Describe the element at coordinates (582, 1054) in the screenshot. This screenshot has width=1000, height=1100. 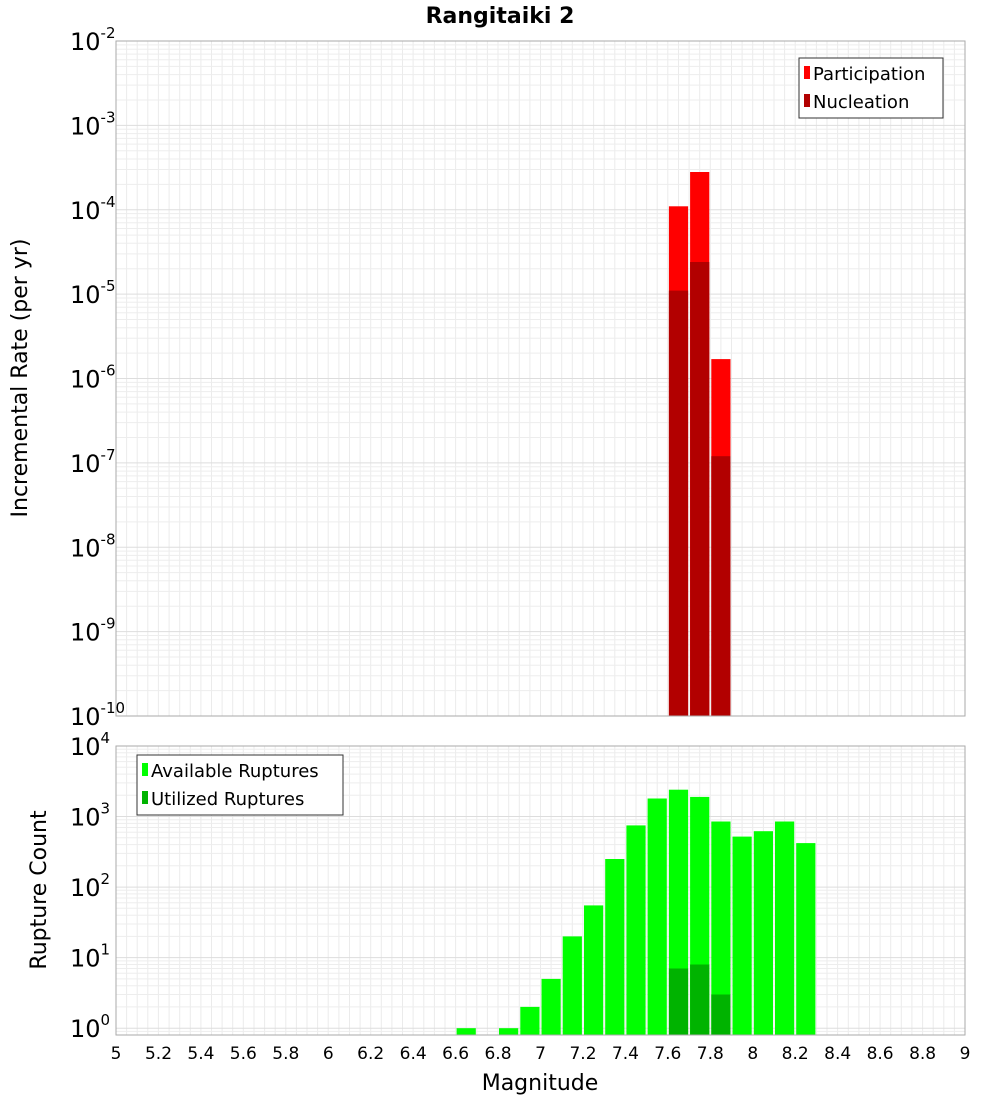
I see `x-tick-label: 7.2` at that location.